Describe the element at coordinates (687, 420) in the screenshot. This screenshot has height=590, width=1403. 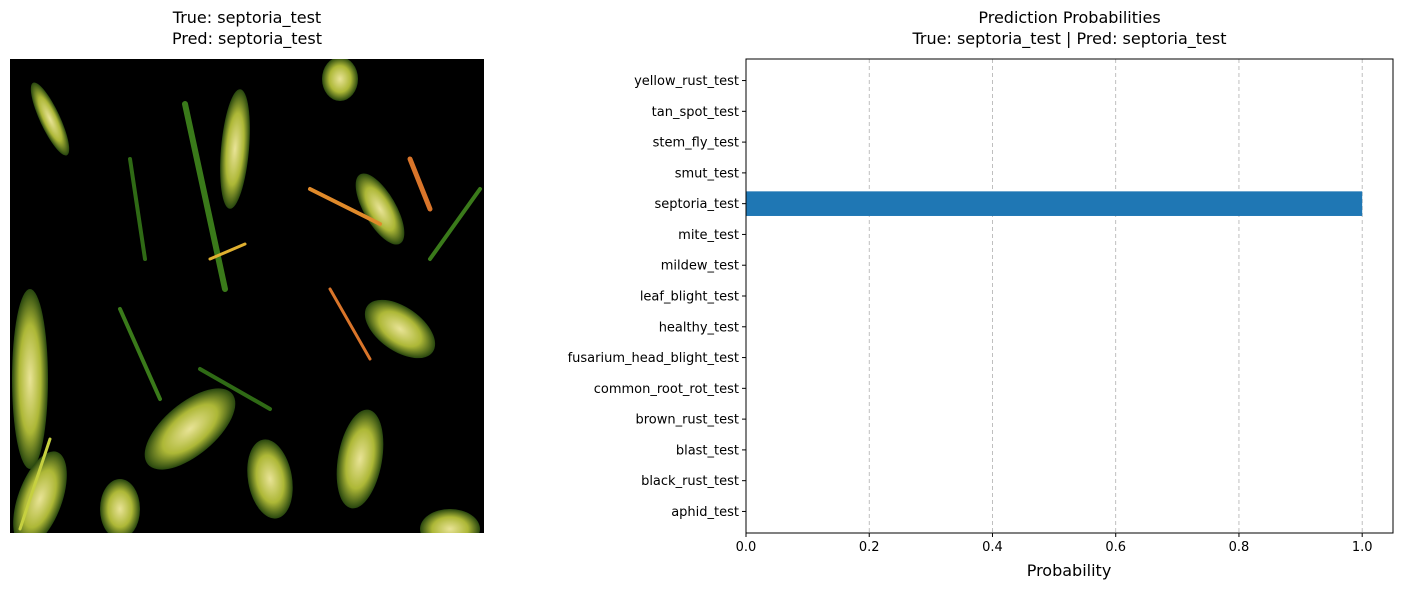
I see `y-tick-label: brown_rust_test` at that location.